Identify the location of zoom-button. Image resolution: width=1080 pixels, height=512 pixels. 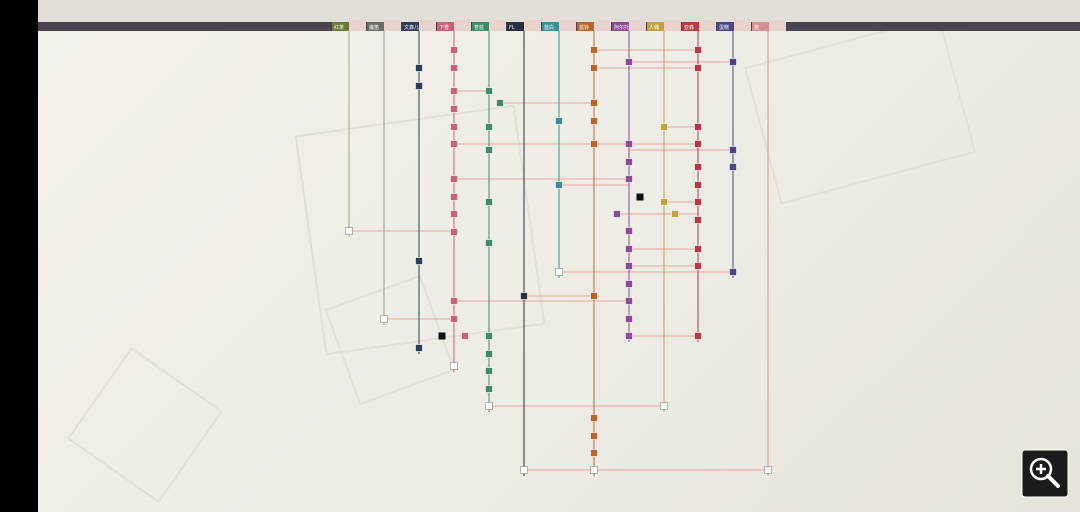
(1045, 473).